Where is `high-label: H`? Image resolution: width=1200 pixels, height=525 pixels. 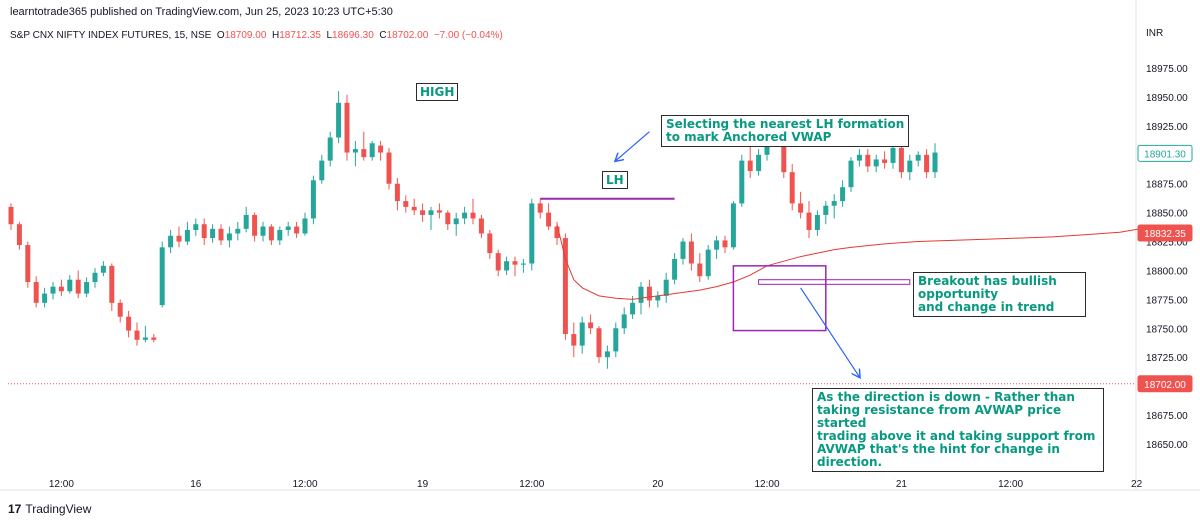
high-label: H is located at coordinates (275, 35).